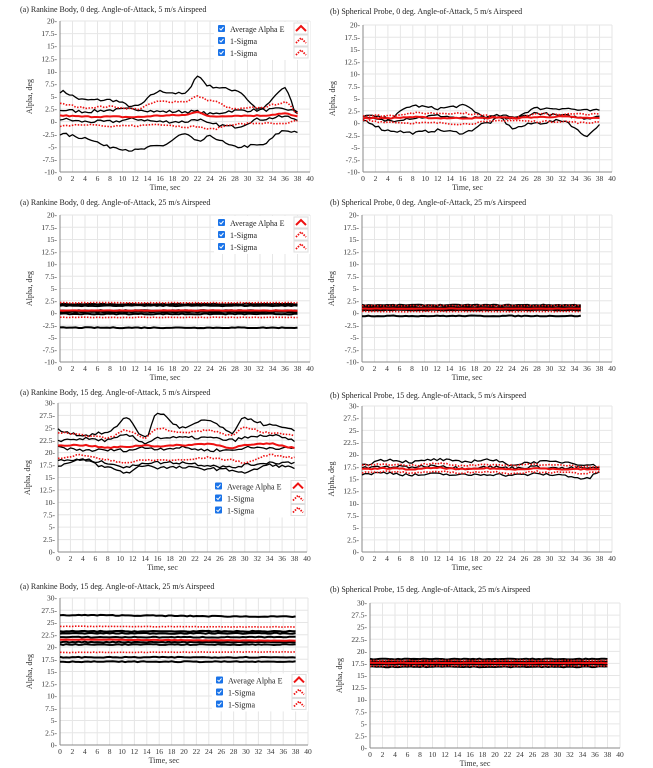 The width and height of the screenshot is (653, 768). Describe the element at coordinates (122, 751) in the screenshot. I see `x-tick-label: 10` at that location.